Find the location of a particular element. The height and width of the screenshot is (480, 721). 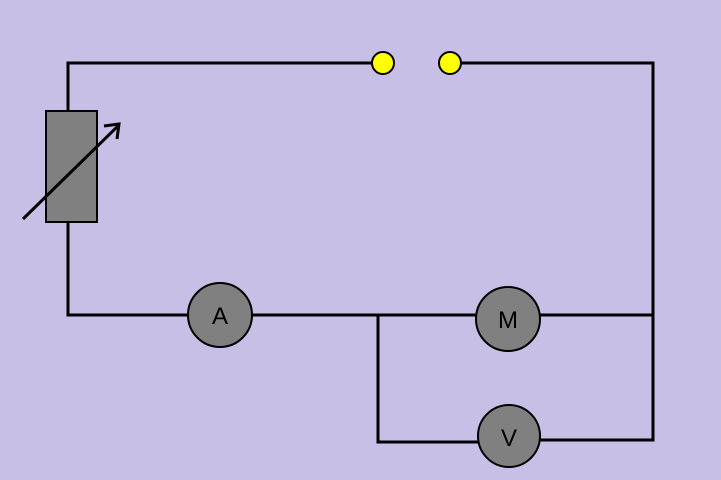

rheostat is located at coordinates (71, 166).